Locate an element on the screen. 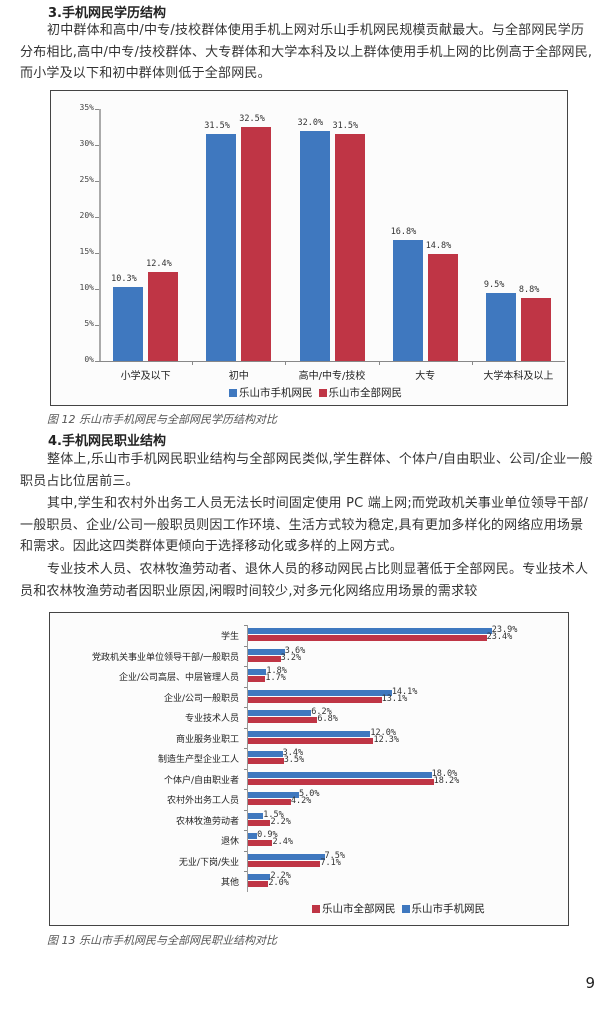 This screenshot has width=615, height=1024. value-label: 9.5% is located at coordinates (494, 284).